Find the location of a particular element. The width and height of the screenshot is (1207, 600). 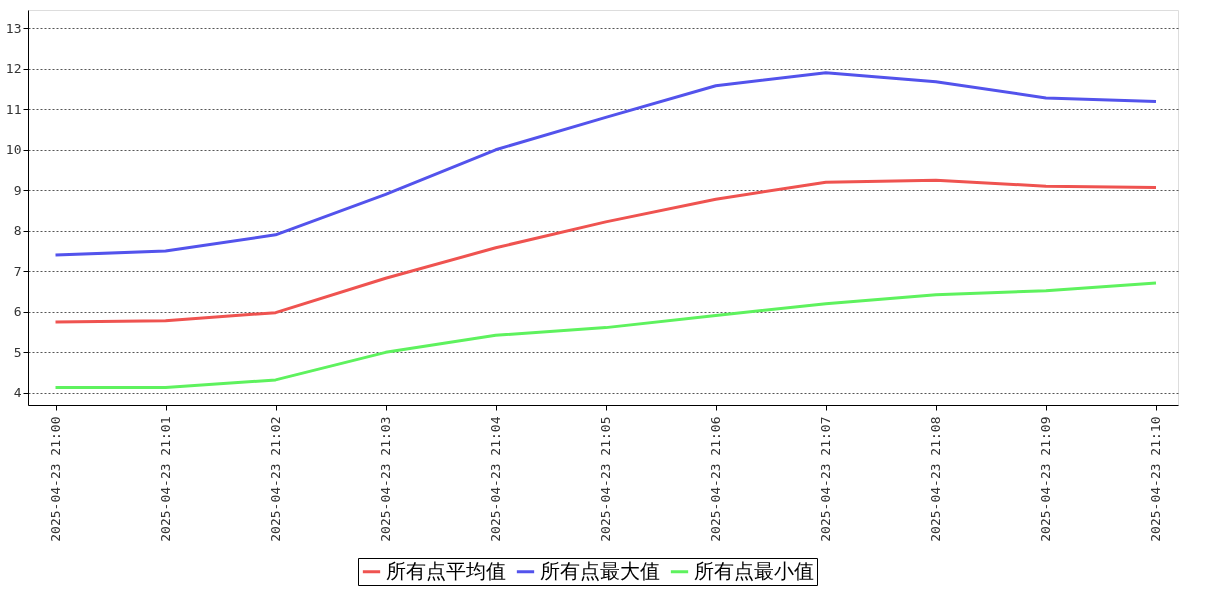

x-tick-label: 2025-04-23 21:04 is located at coordinates (496, 479).